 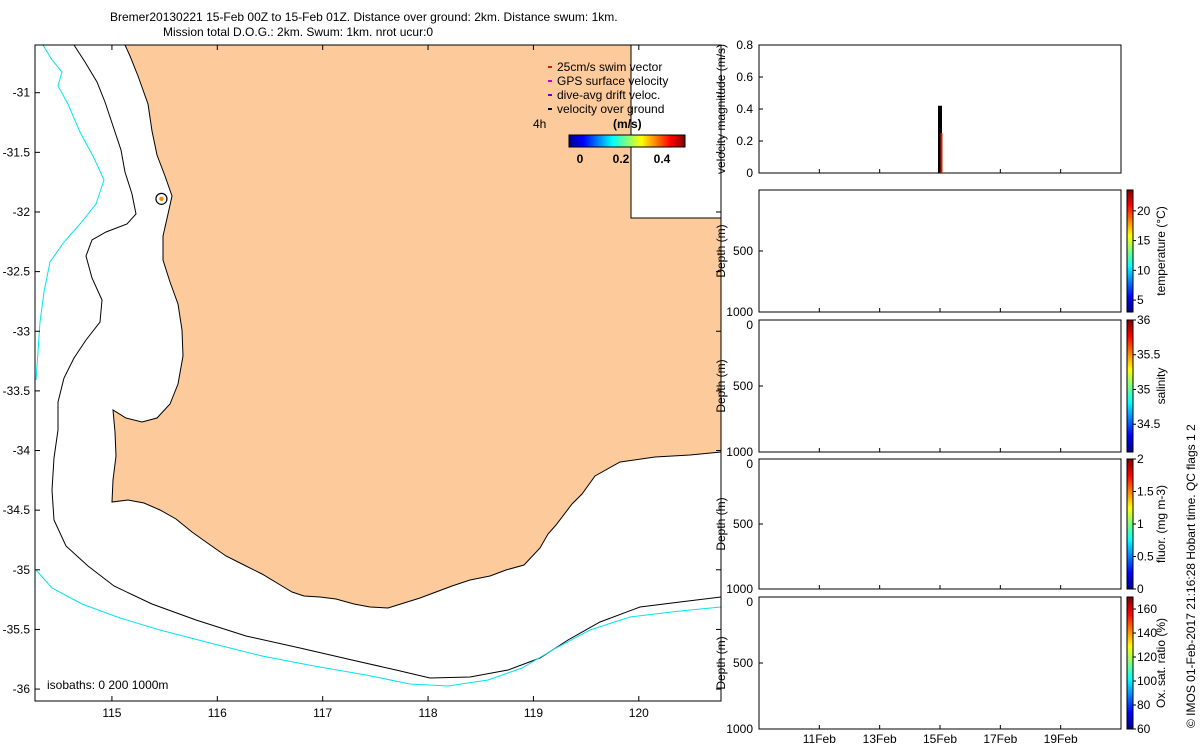 I want to click on isobath-1000m-south, so click(x=378, y=628).